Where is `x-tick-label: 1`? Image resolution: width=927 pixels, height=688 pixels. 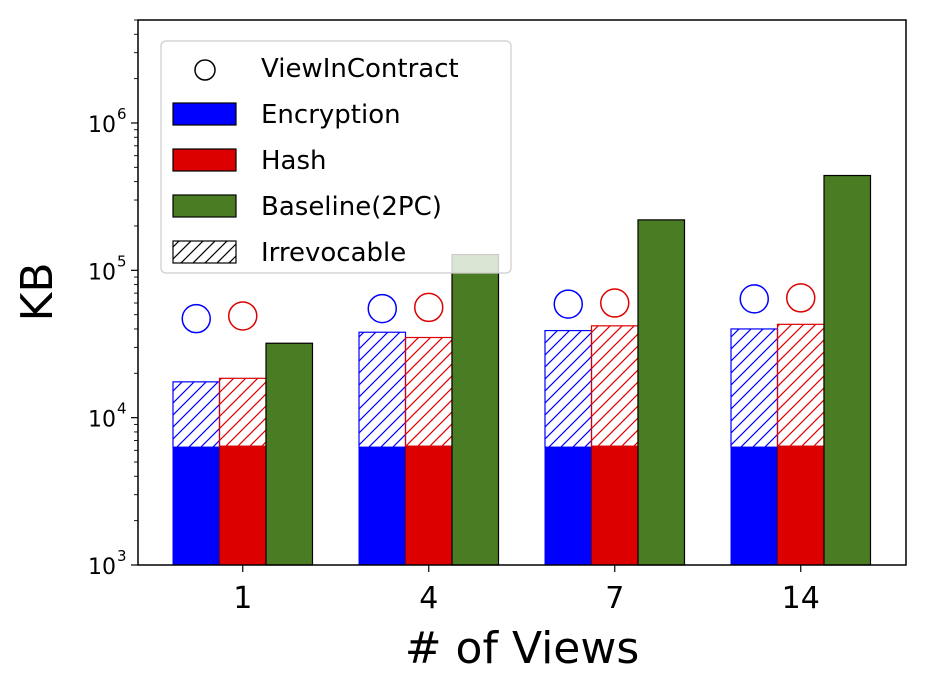
x-tick-label: 1 is located at coordinates (242, 598).